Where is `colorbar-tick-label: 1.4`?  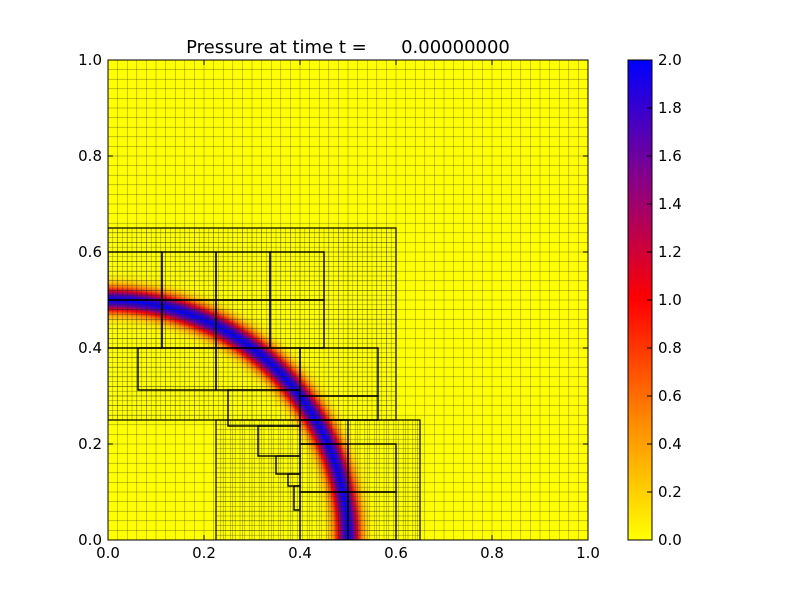
colorbar-tick-label: 1.4 is located at coordinates (670, 204).